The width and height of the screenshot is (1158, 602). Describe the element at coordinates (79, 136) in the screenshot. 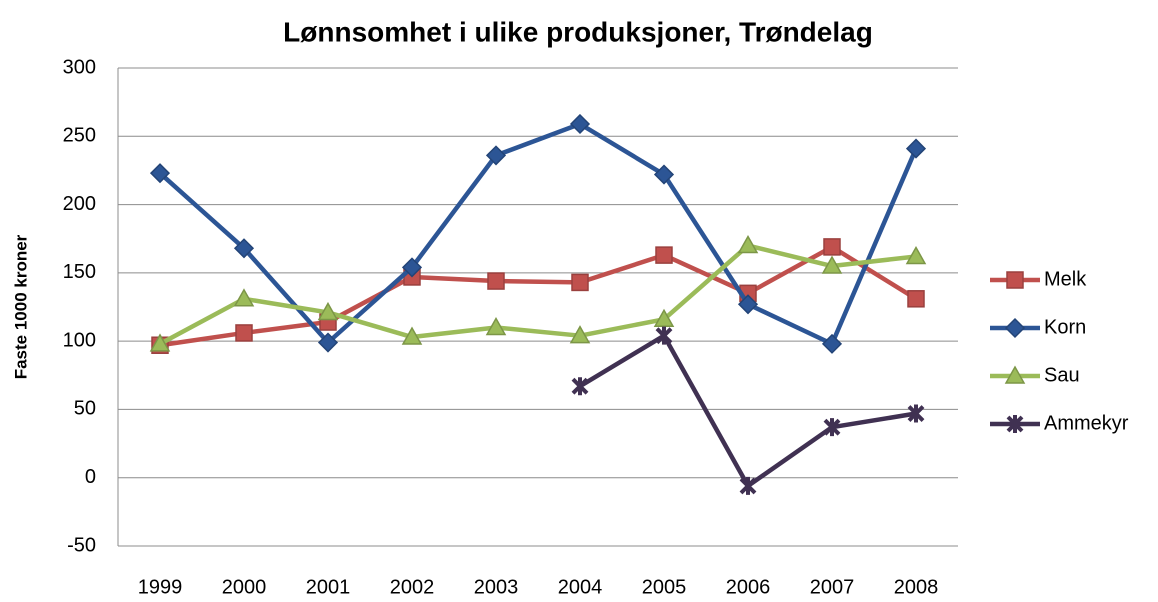

I see `y-tick-label: 250` at that location.